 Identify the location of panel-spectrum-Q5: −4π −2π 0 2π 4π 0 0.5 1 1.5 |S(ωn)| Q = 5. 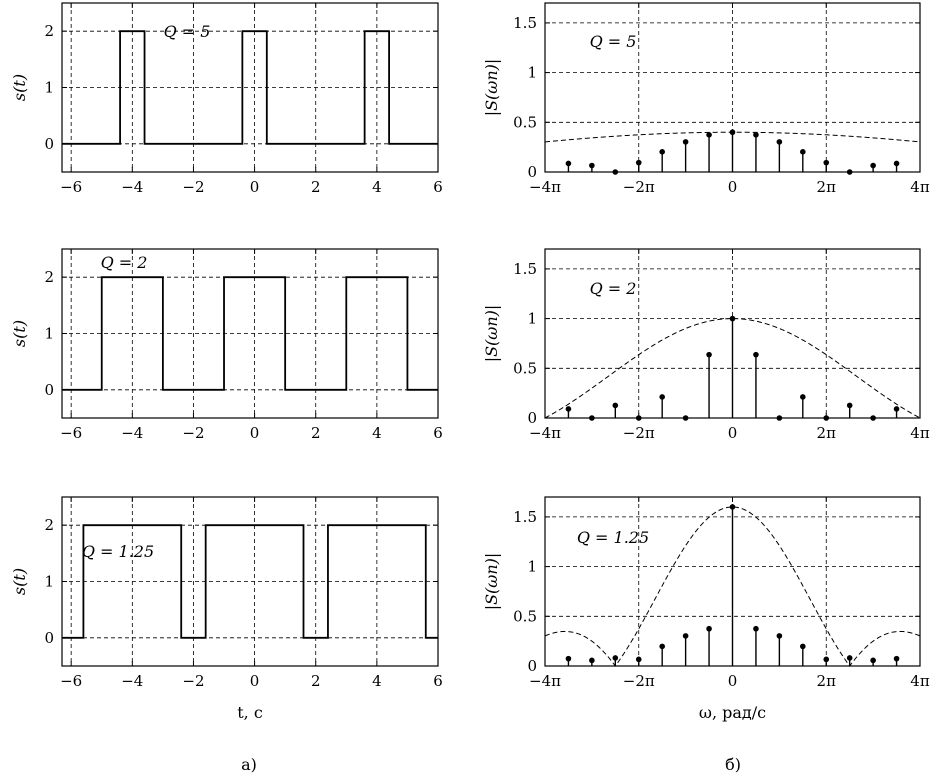
(706, 99).